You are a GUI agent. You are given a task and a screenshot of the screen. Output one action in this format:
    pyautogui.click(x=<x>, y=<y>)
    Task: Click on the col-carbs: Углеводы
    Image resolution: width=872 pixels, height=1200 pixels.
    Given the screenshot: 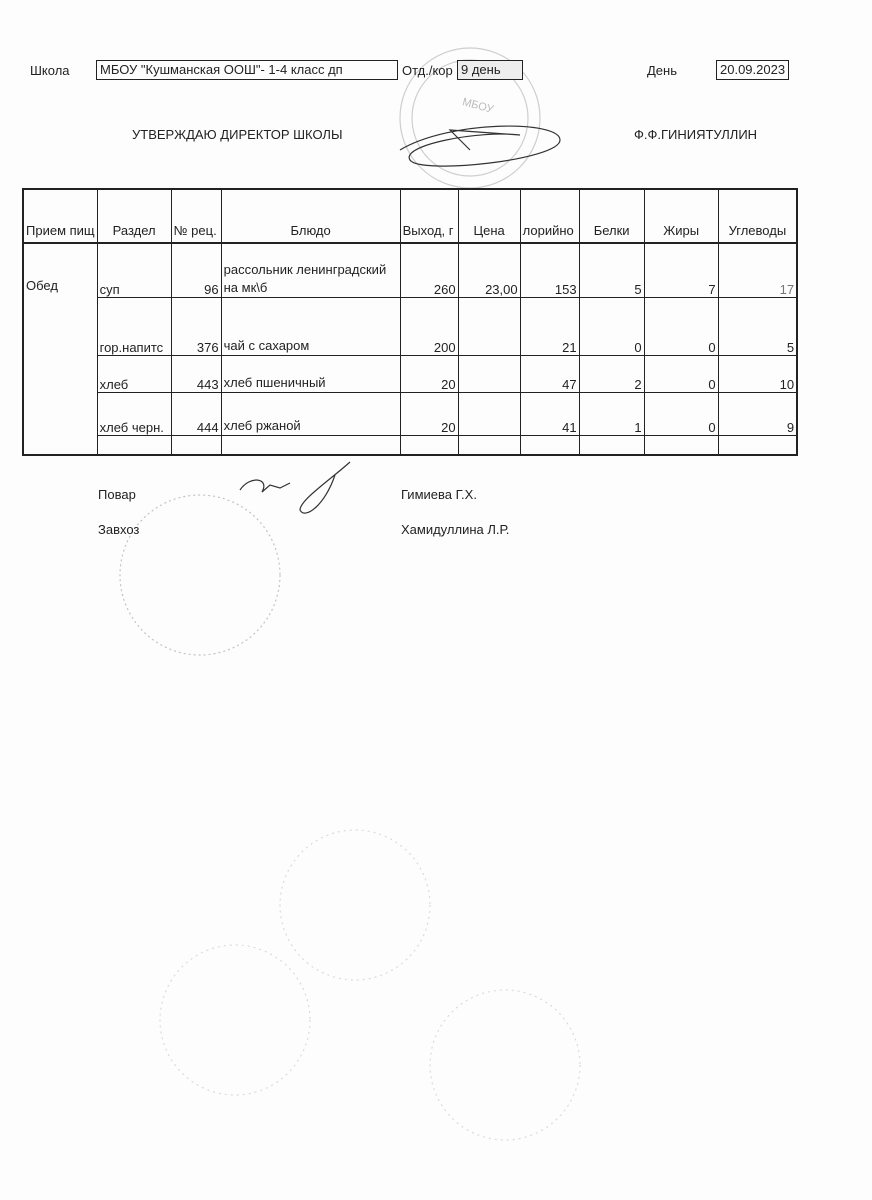 What is the action you would take?
    pyautogui.click(x=757, y=216)
    